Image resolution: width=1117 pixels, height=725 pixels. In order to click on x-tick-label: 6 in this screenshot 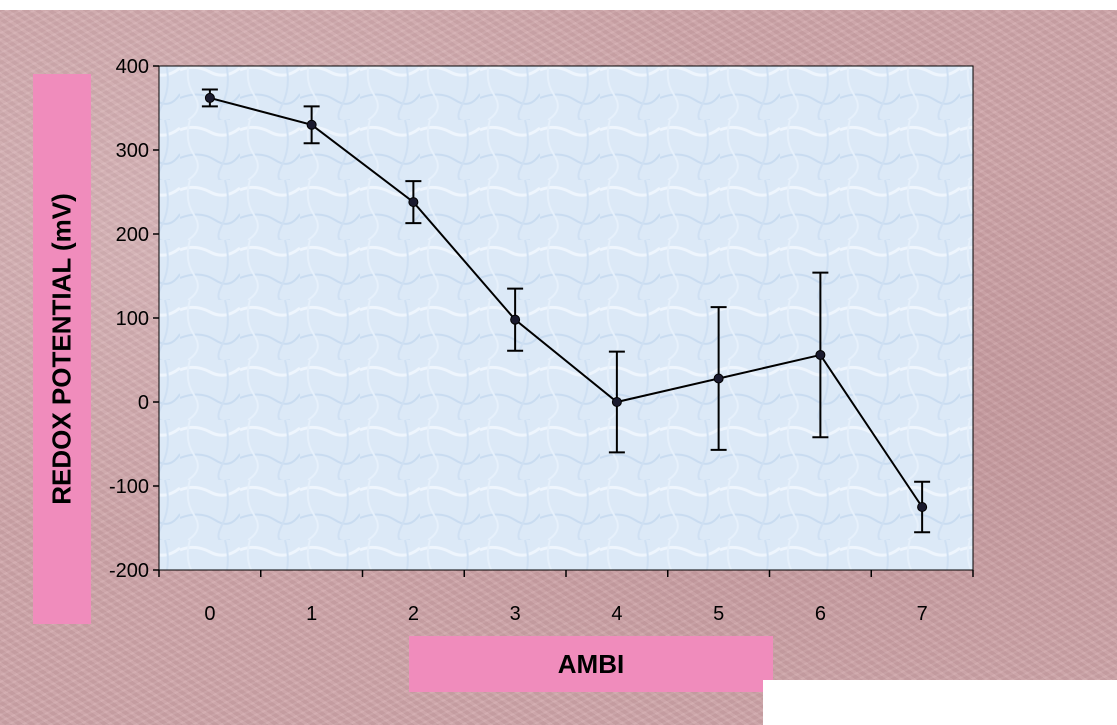, I will do `click(820, 614)`.